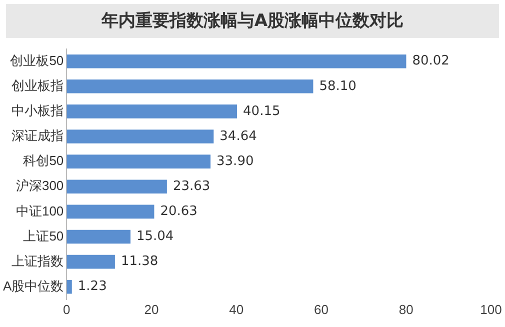 The height and width of the screenshot is (327, 505). What do you see at coordinates (261, 111) in the screenshot?
I see `data-label: 40.15` at bounding box center [261, 111].